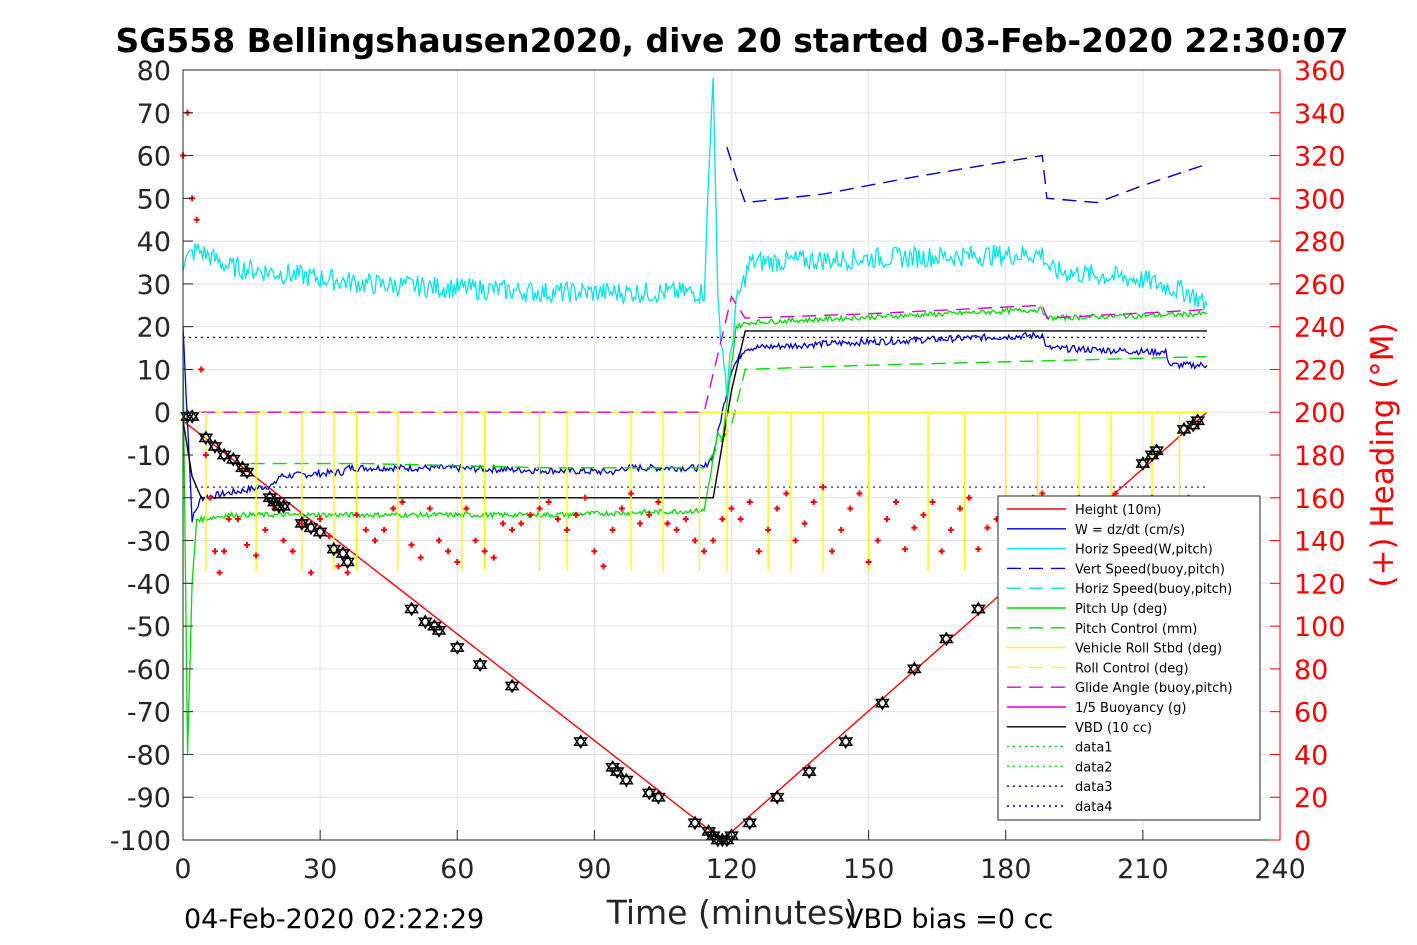 This screenshot has height=945, width=1417. I want to click on y-tick-label-left: -40, so click(149, 584).